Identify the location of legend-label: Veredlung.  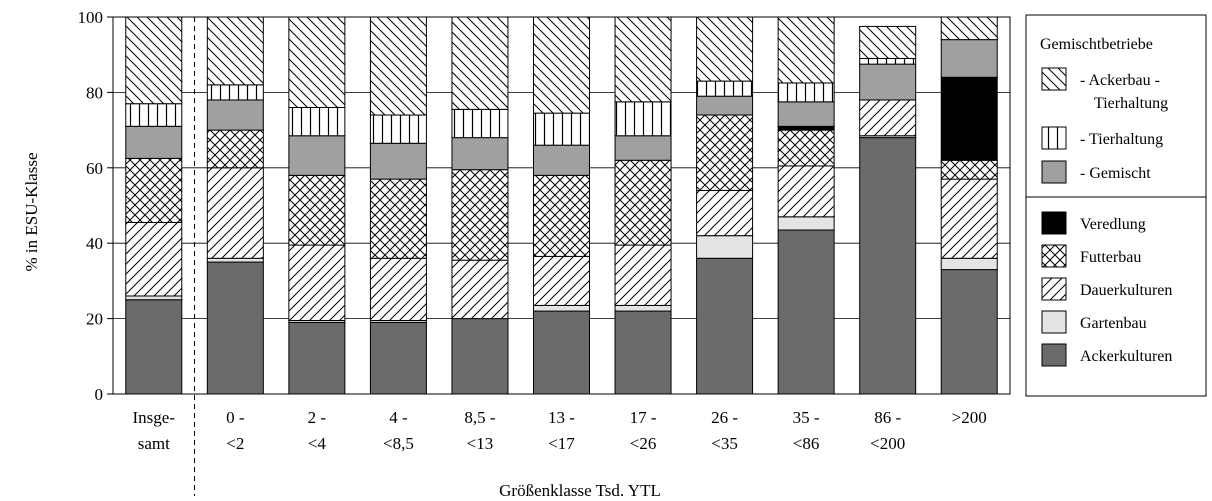
(1113, 224).